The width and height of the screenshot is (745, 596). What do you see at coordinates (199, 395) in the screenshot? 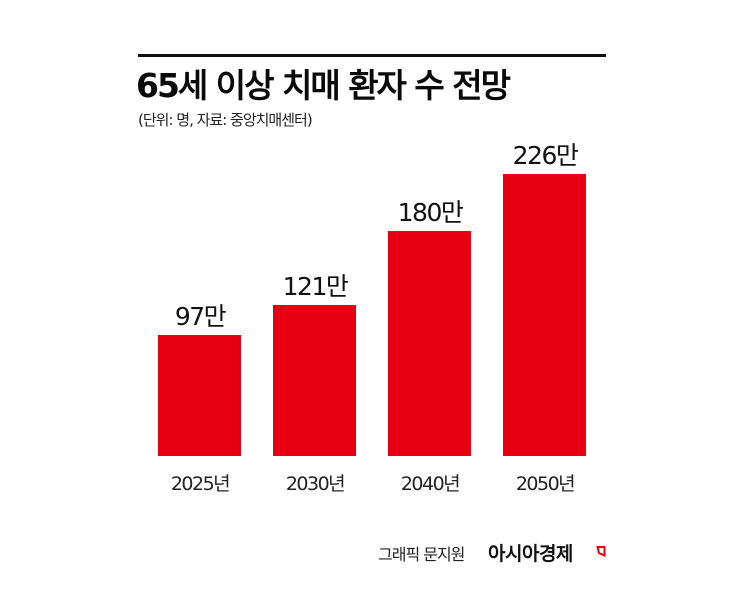
I see `bar-2025` at bounding box center [199, 395].